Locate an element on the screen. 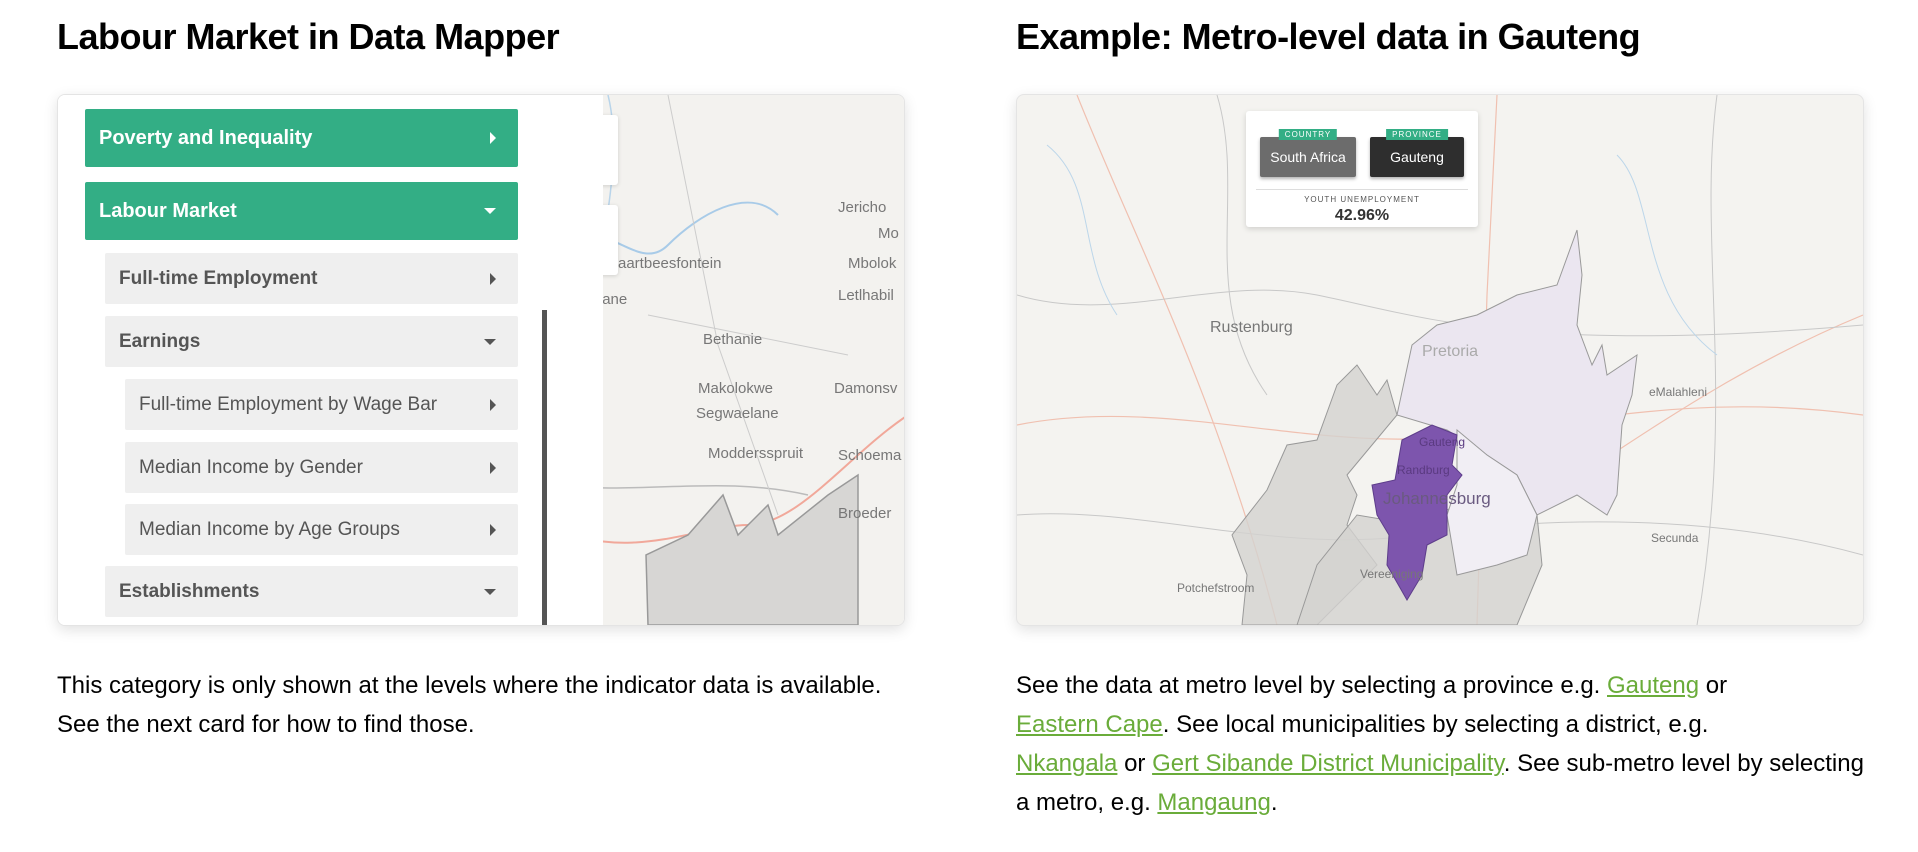 The image size is (1918, 852). map-label: Rustenburg is located at coordinates (1251, 327).